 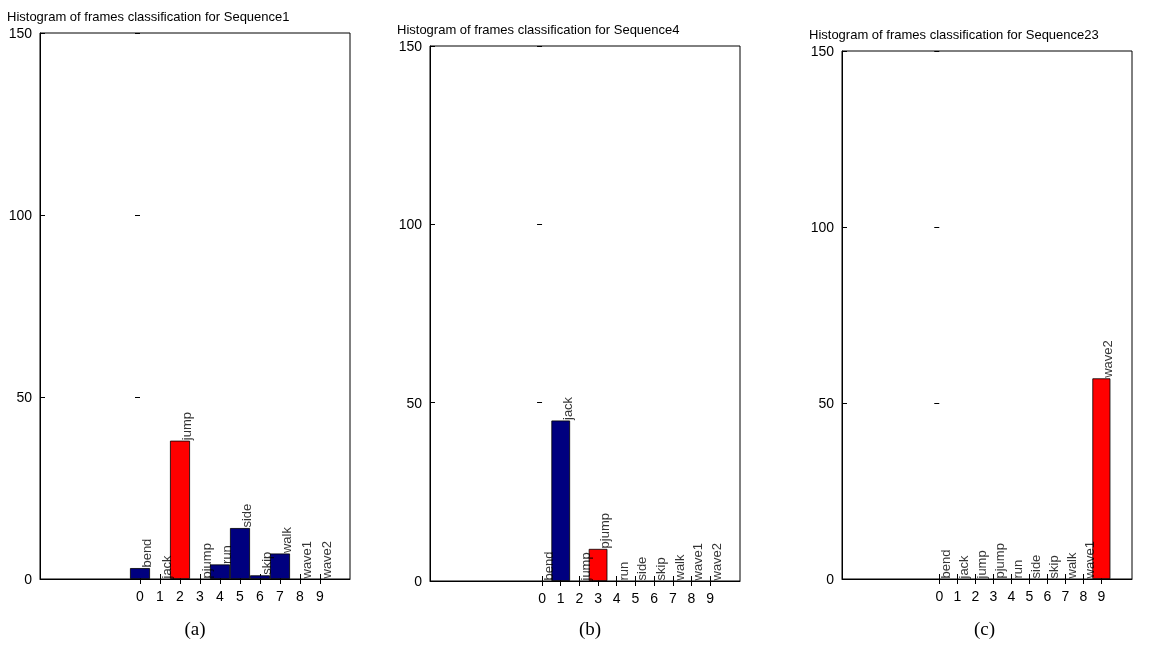 I want to click on chart-title: Histogram of frames classification for Sequence23, so click(x=954, y=34).